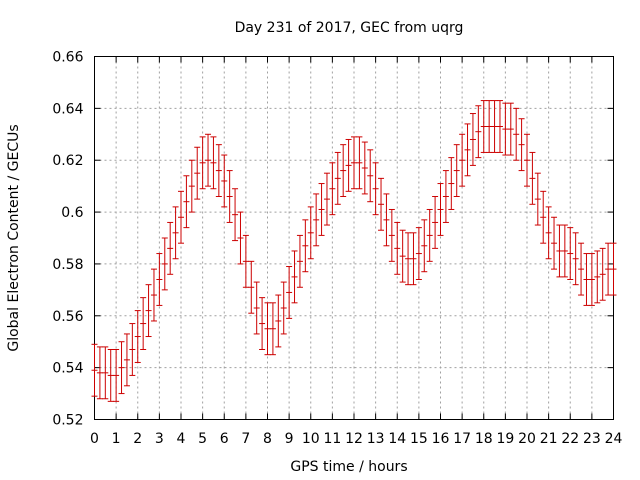  I want to click on x-tick-label: 14, so click(397, 439).